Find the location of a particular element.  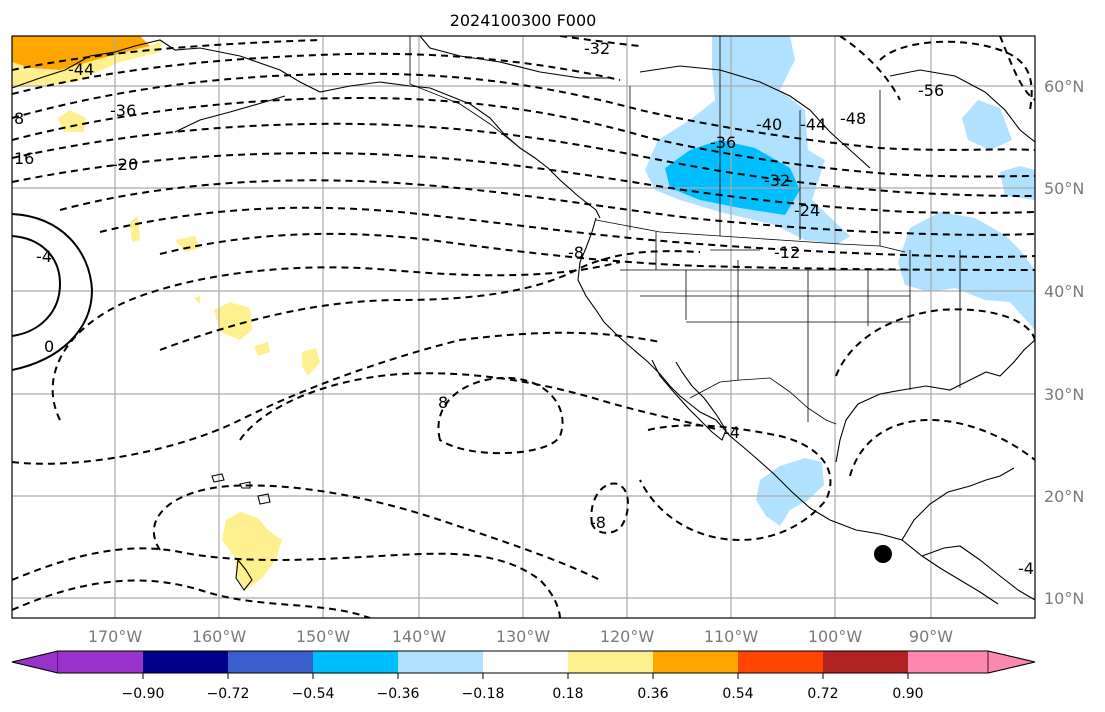

contour-label: -32 is located at coordinates (777, 180).